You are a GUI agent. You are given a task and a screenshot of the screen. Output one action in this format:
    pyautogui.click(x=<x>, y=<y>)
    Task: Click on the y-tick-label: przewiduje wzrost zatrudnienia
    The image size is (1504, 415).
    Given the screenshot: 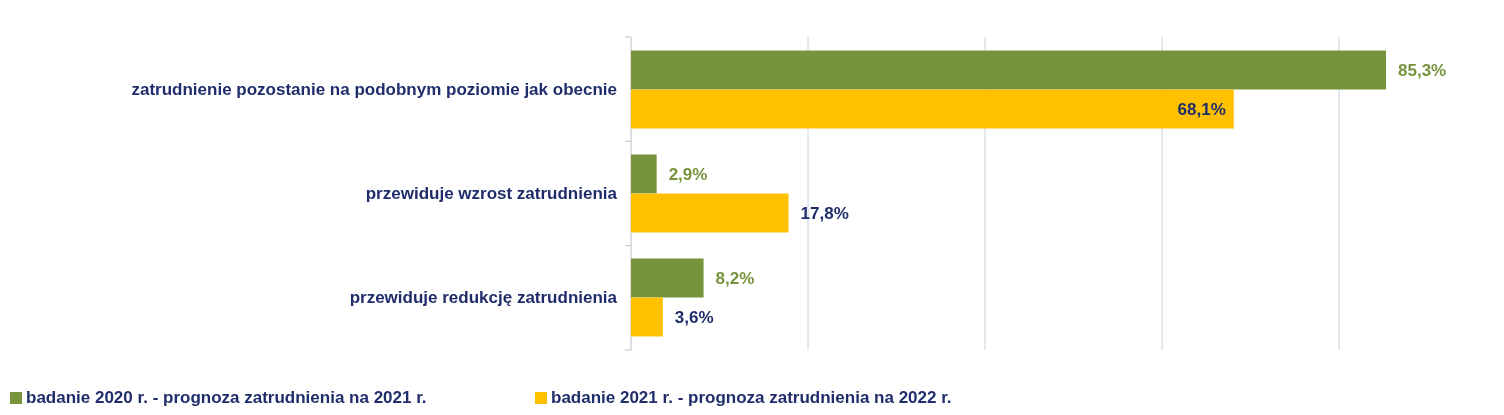 What is the action you would take?
    pyautogui.click(x=491, y=194)
    